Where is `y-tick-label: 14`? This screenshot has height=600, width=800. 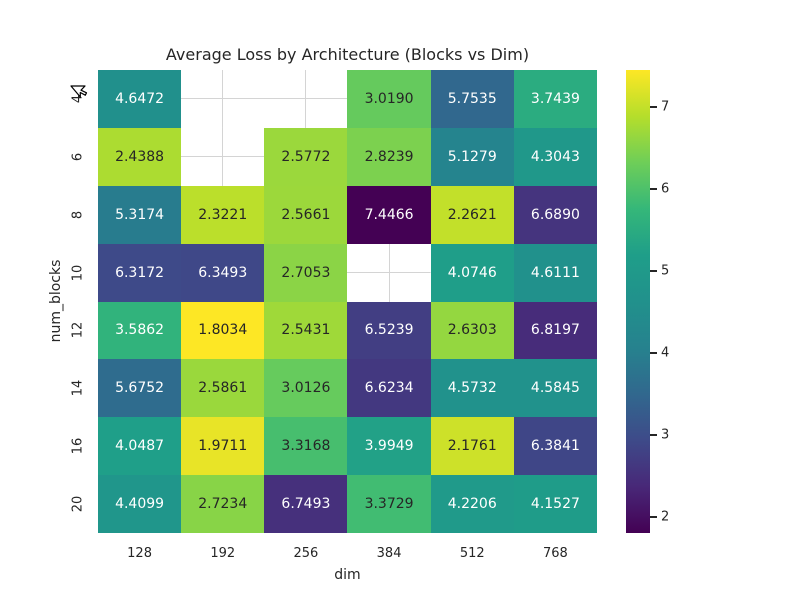 y-tick-label: 14 is located at coordinates (78, 388).